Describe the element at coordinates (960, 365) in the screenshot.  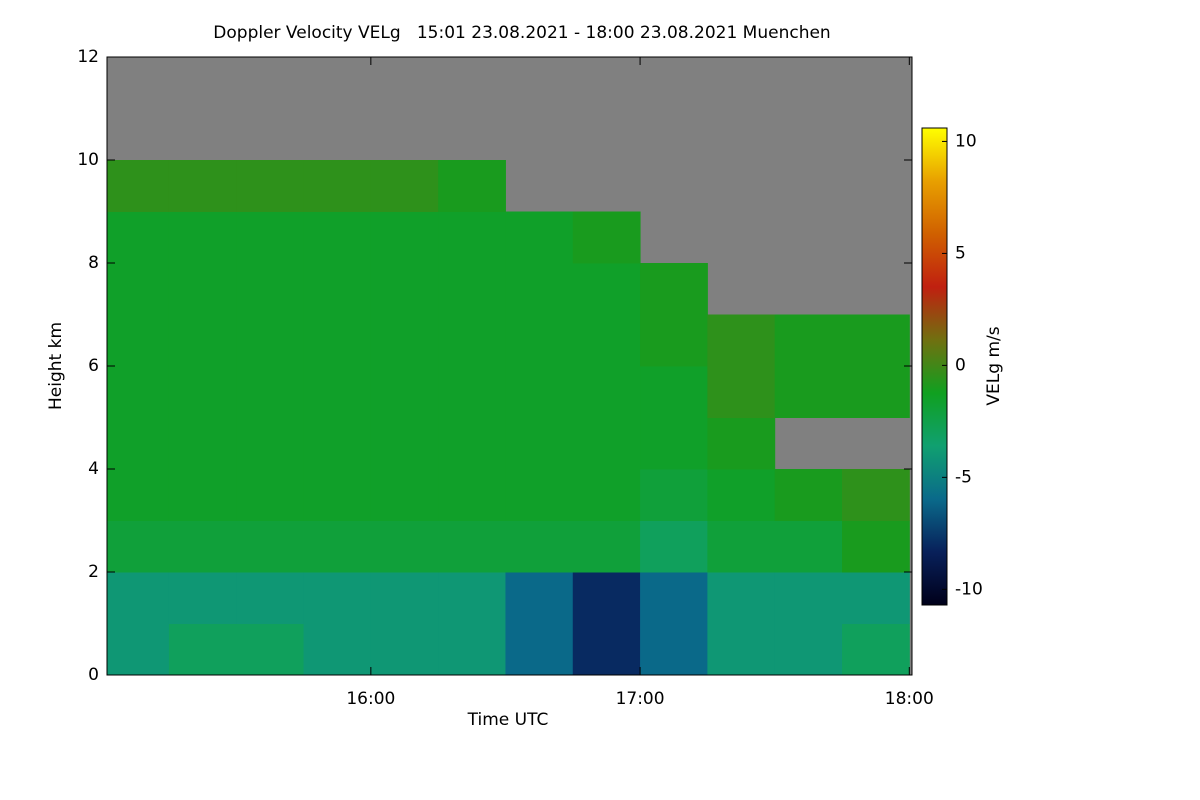
I see `colorbar-tick-label: 0` at that location.